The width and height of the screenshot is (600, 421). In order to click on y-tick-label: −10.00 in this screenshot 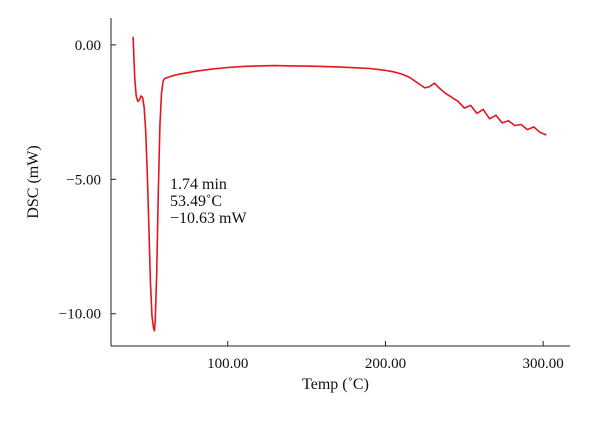, I will do `click(80, 315)`.